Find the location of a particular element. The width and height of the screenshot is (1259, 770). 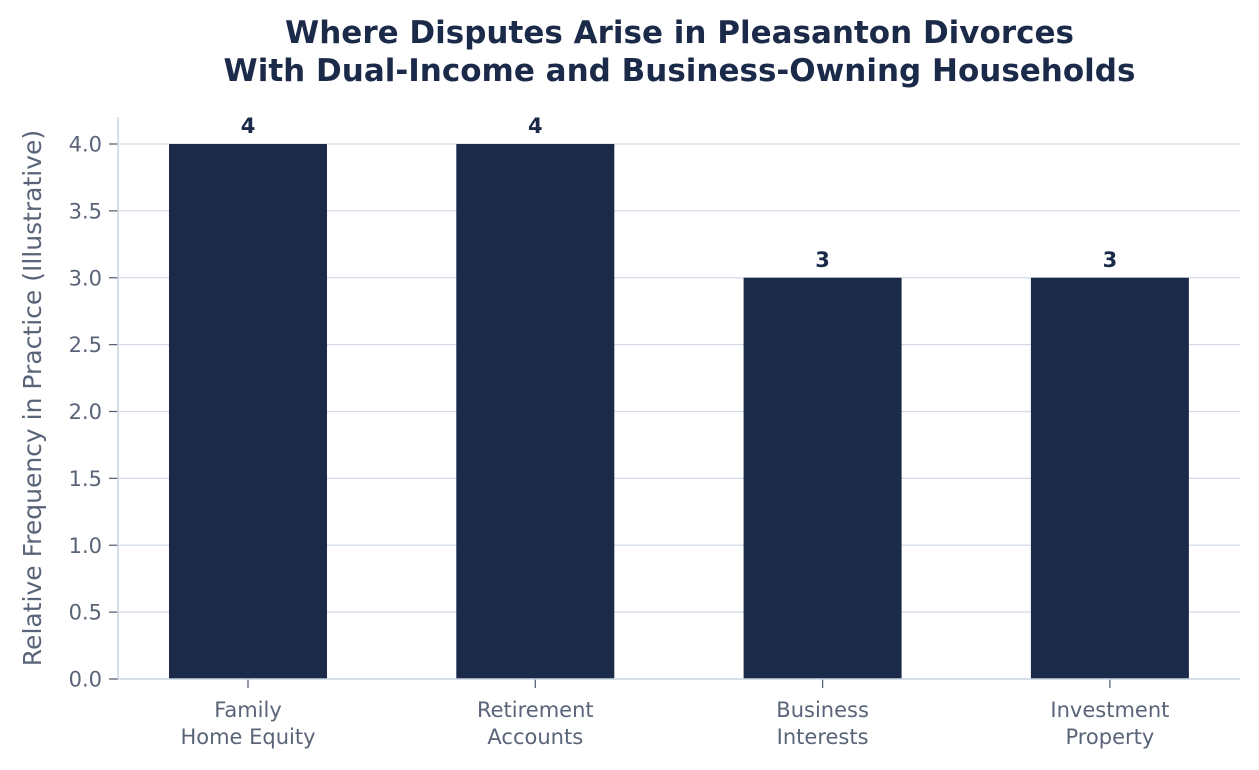

y-tick-label: 2.0 is located at coordinates (85, 412).